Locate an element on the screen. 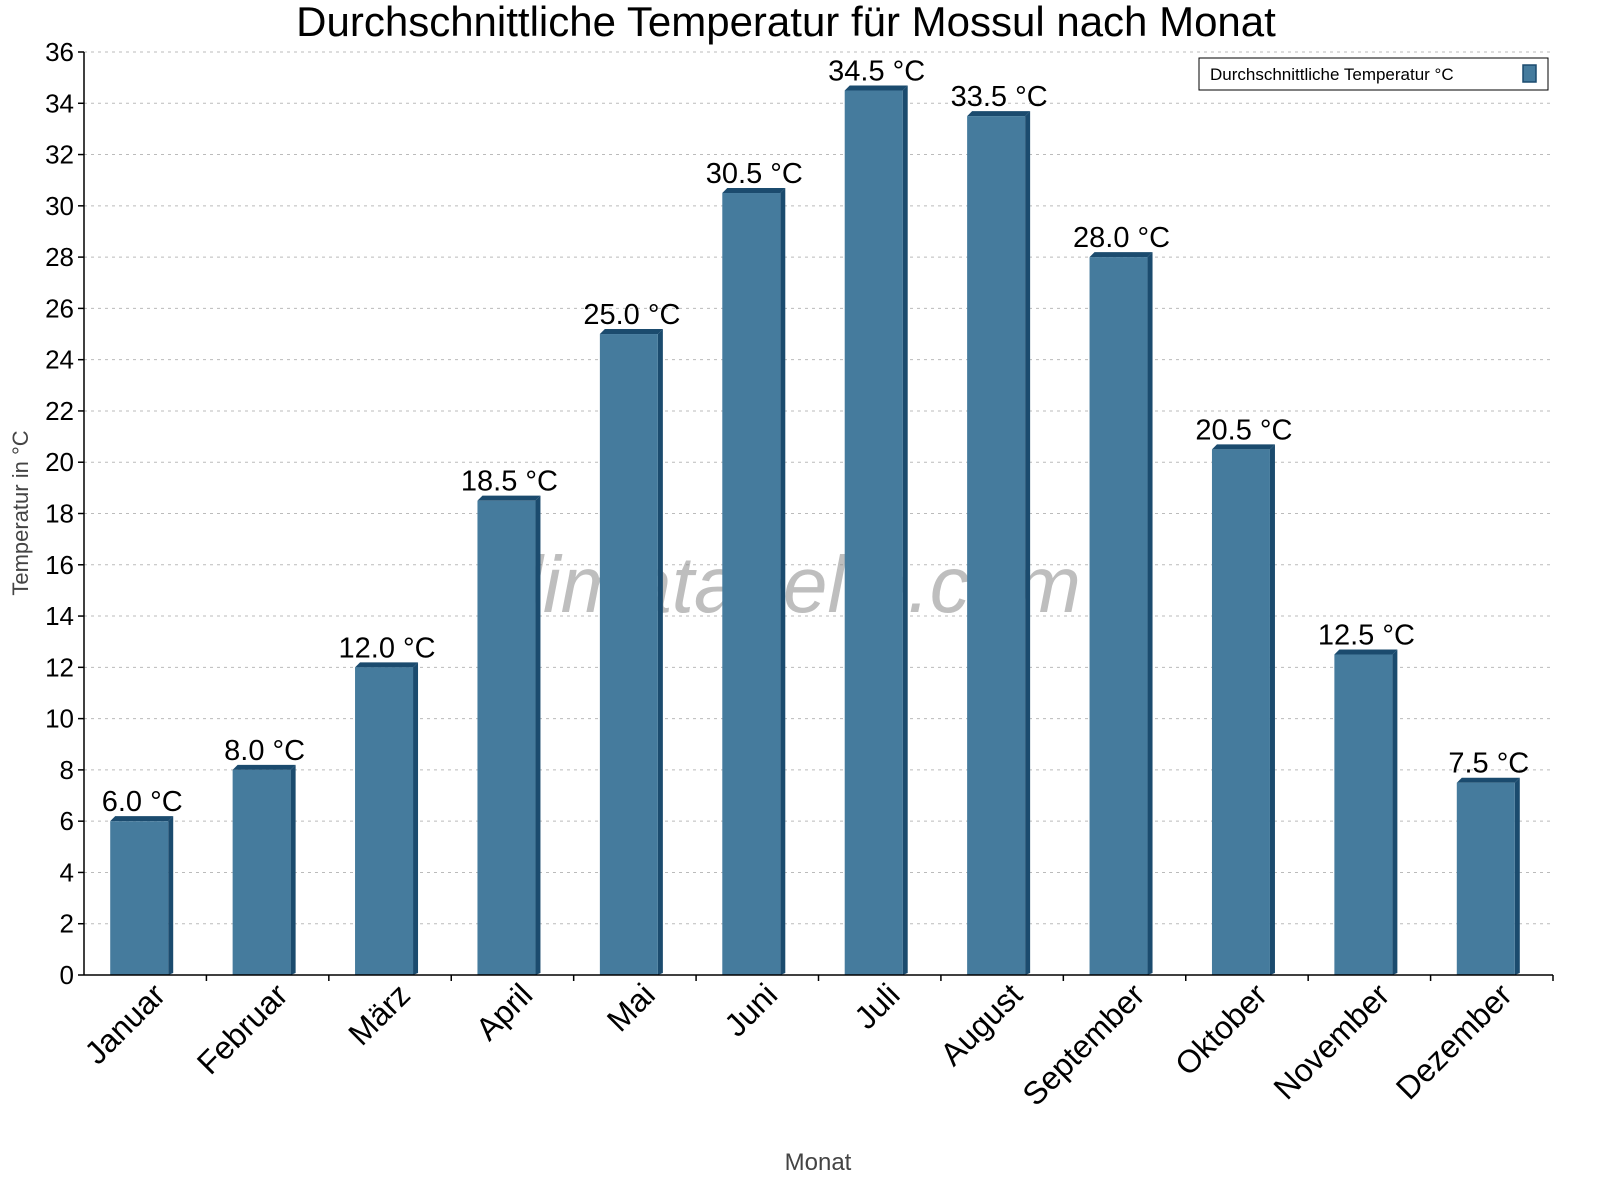 The height and width of the screenshot is (1200, 1600). y-tick-label: 24 is located at coordinates (59, 360).